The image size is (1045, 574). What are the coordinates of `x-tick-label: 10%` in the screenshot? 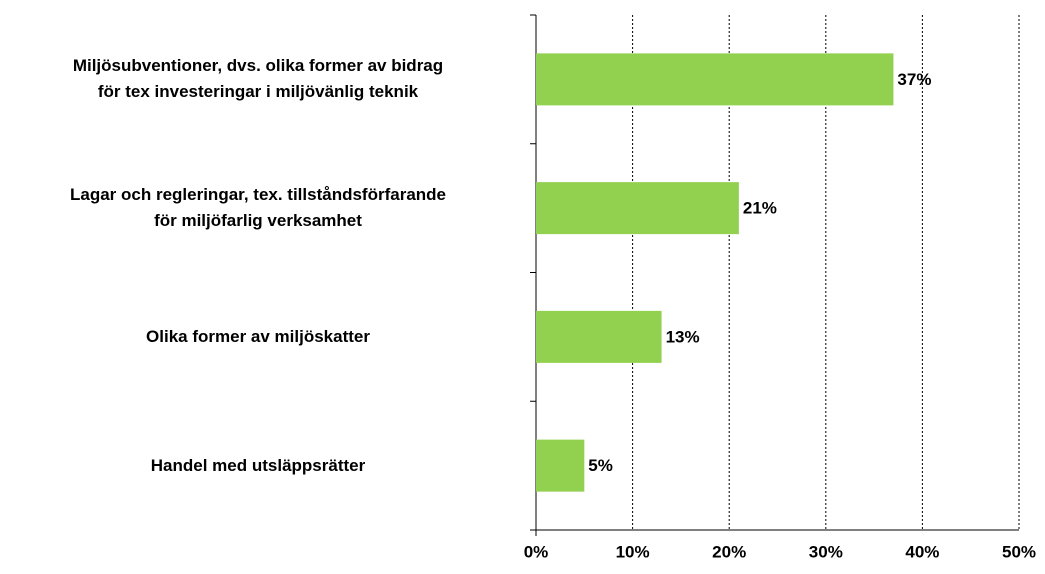 It's located at (633, 551).